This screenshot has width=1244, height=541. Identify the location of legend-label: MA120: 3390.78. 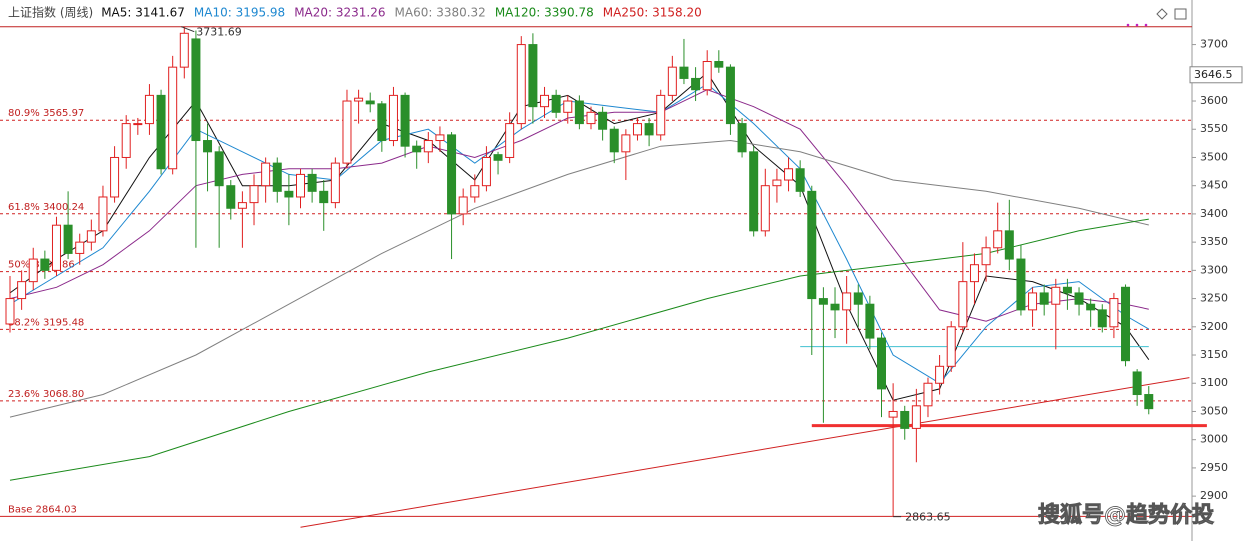
(544, 13).